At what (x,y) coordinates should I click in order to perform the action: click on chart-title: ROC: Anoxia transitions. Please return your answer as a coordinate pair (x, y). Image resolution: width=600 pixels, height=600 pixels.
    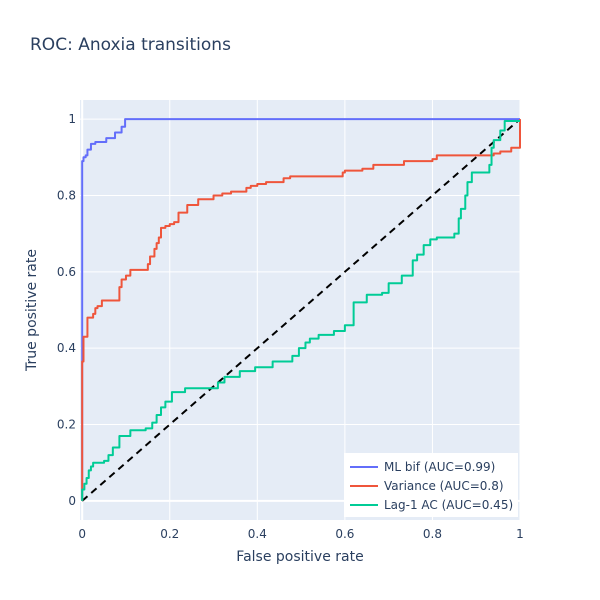
    Looking at the image, I should click on (130, 45).